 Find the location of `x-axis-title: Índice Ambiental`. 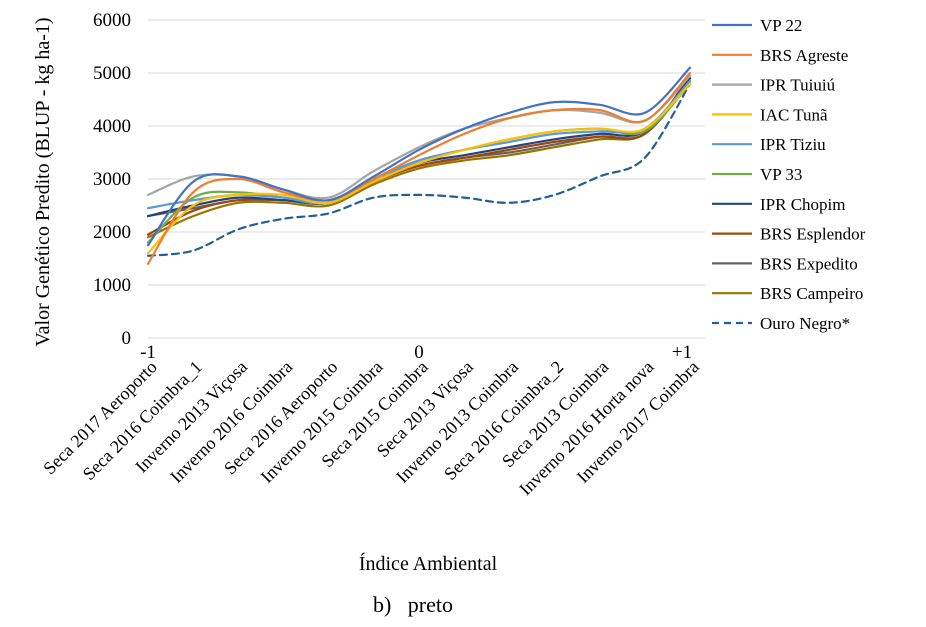

x-axis-title: Índice Ambiental is located at coordinates (428, 563).